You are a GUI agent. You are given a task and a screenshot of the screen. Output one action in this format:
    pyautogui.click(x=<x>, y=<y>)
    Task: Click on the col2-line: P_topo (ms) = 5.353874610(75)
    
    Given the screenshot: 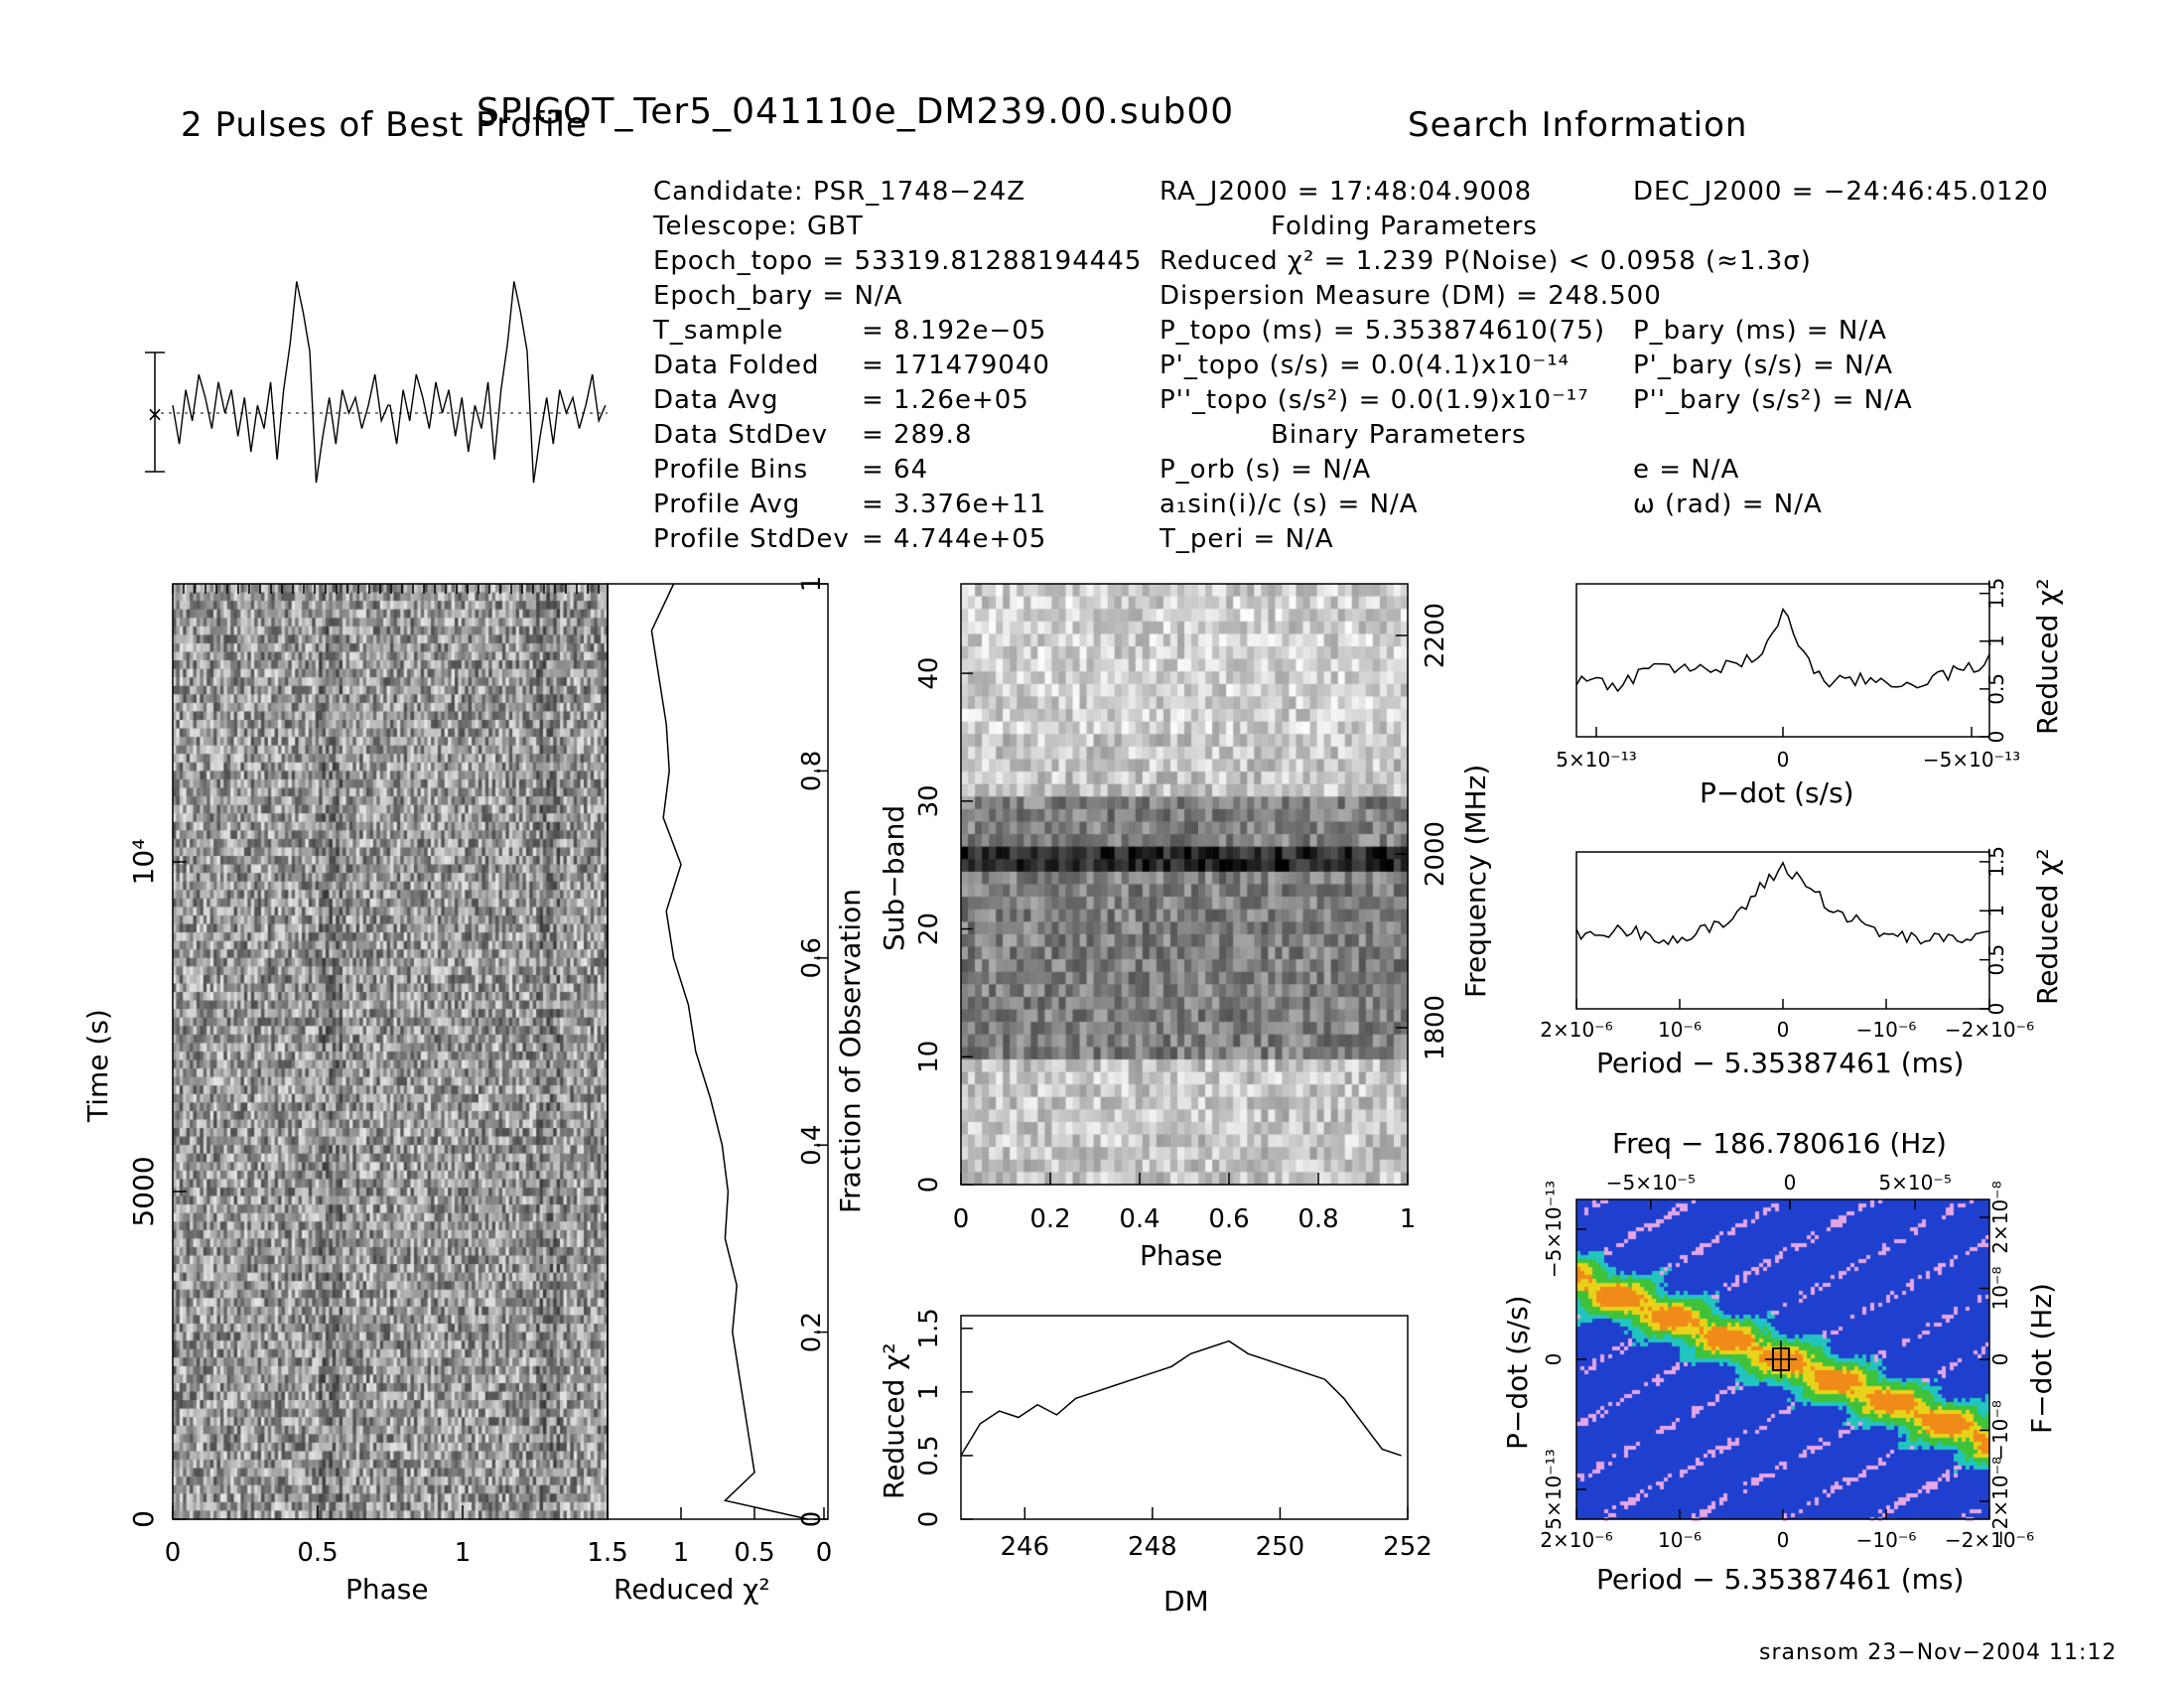 What is the action you would take?
    pyautogui.click(x=1382, y=331)
    